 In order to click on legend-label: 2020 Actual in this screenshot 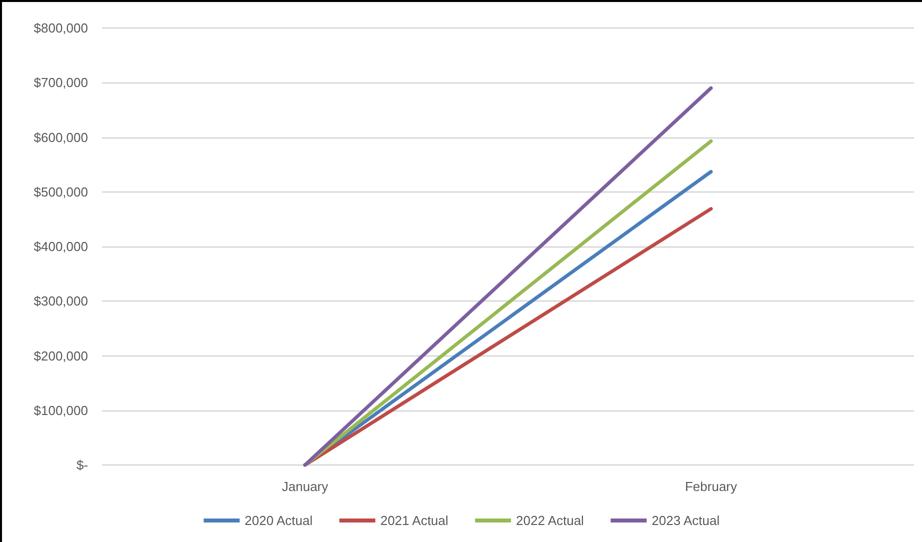, I will do `click(278, 520)`.